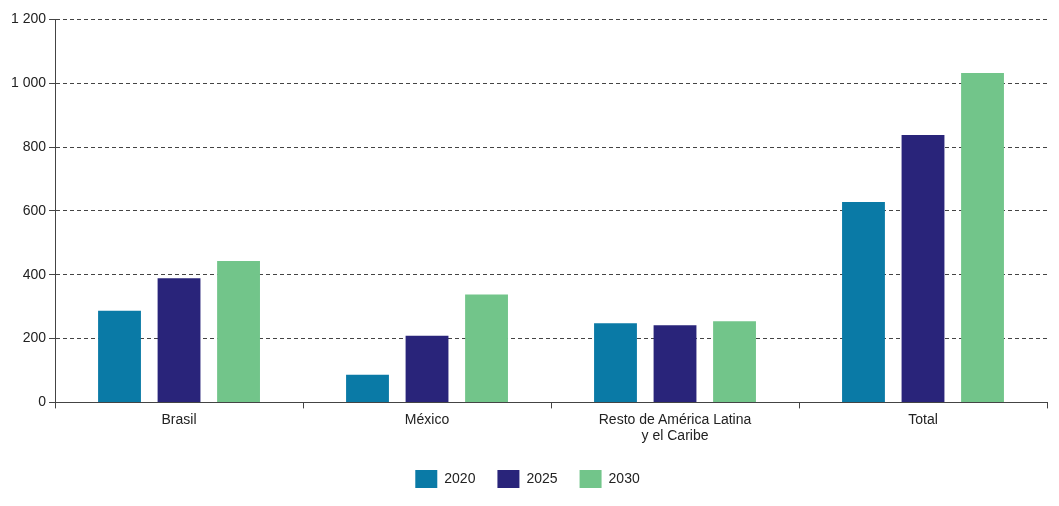  What do you see at coordinates (542, 477) in the screenshot?
I see `legend-label: 2025` at bounding box center [542, 477].